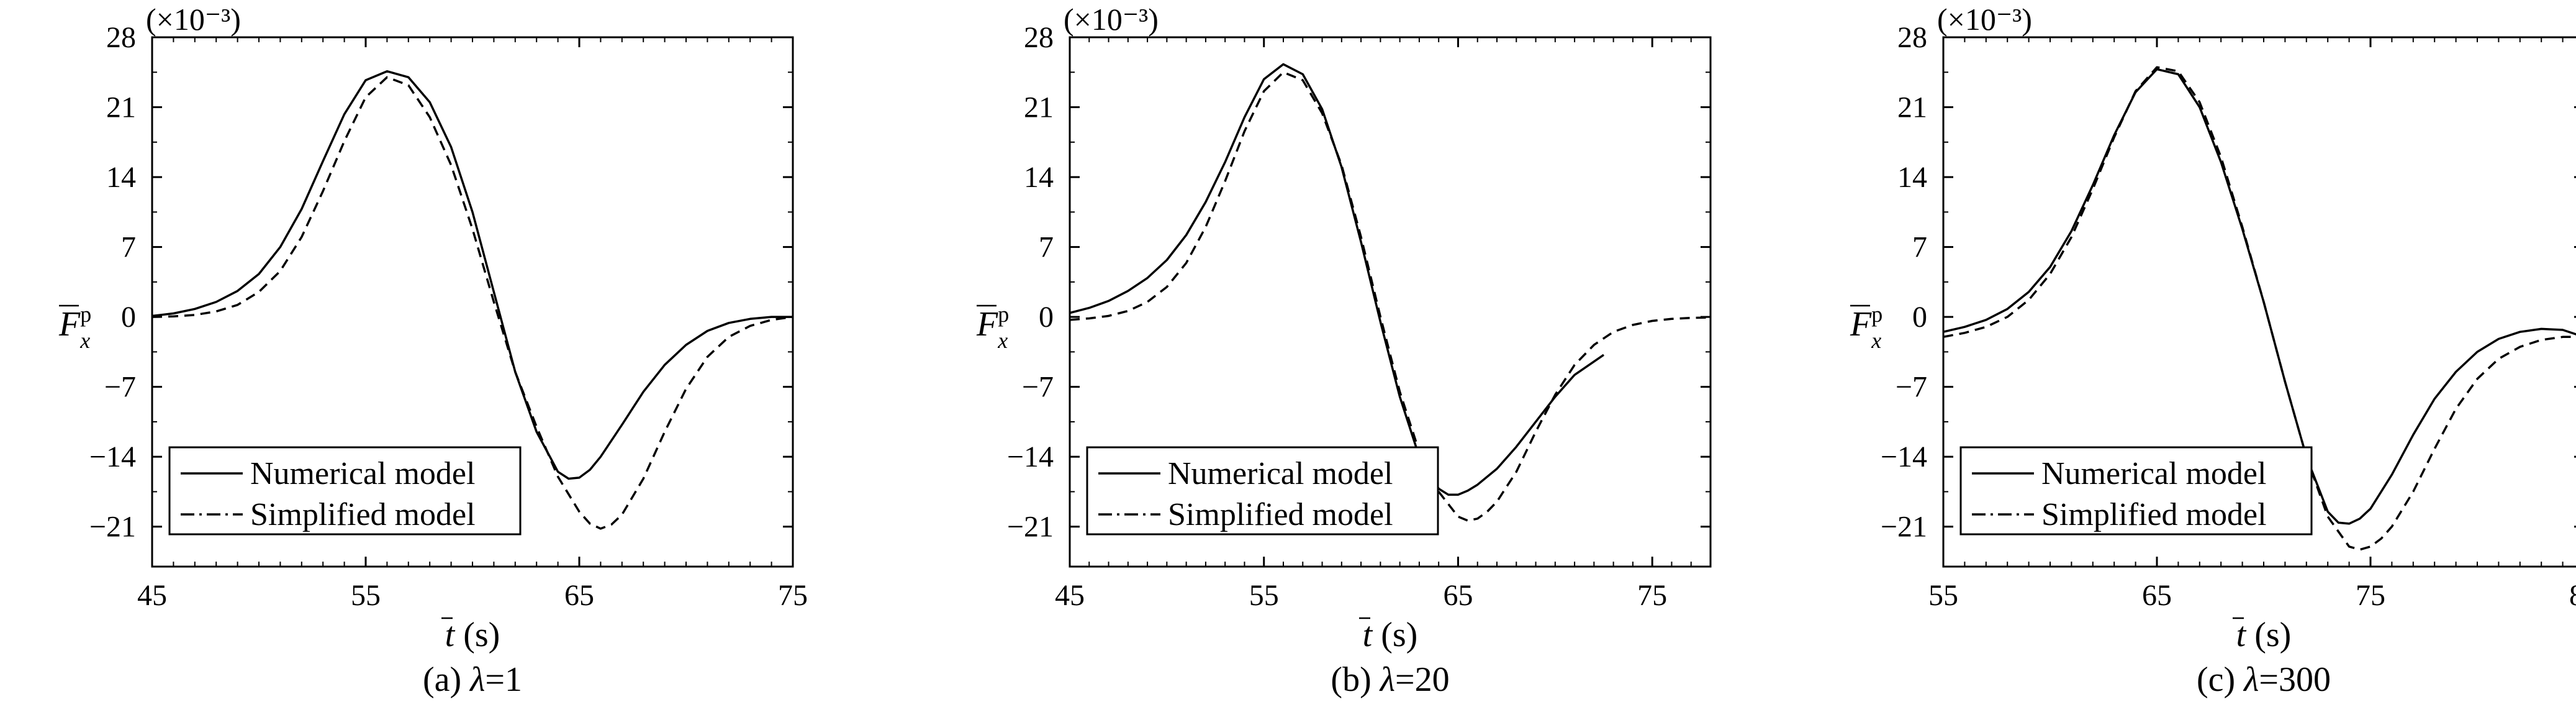  I want to click on caption-prefix: (b), so click(1355, 680).